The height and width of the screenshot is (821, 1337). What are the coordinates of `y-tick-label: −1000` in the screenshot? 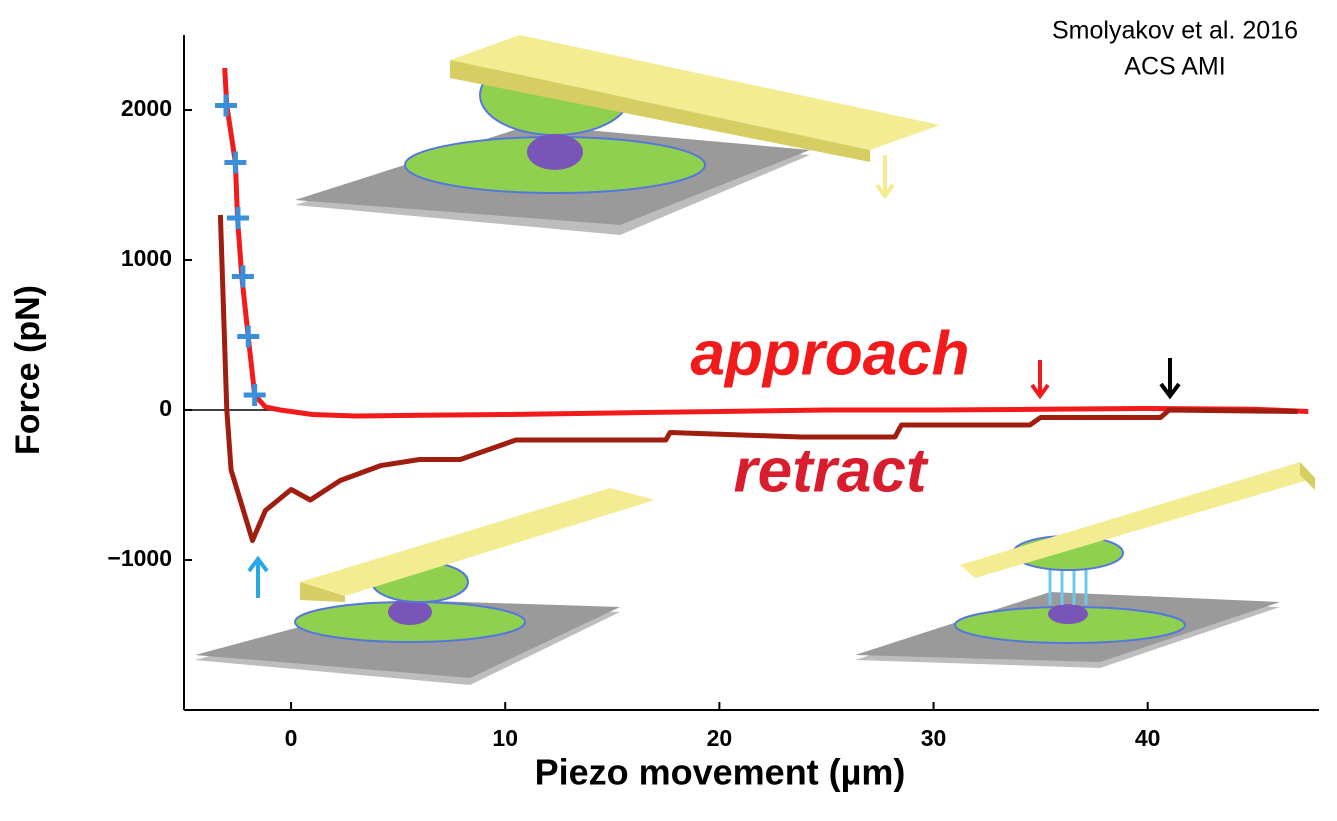 It's located at (139, 558).